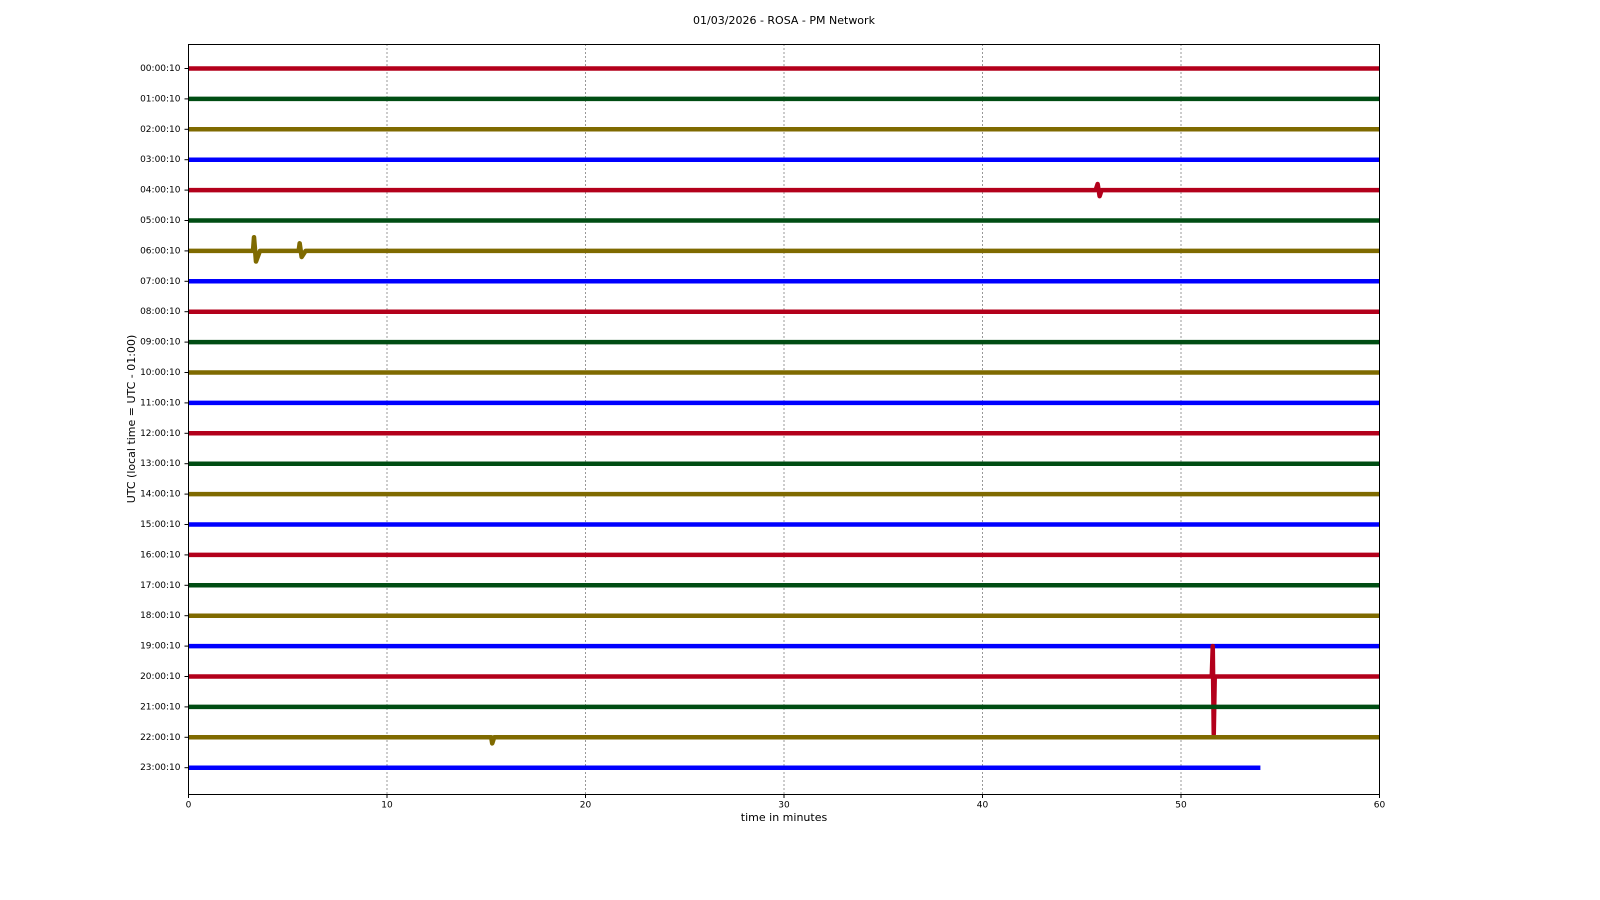 The width and height of the screenshot is (1600, 900). I want to click on y-tick-label: 19:00:10, so click(160, 647).